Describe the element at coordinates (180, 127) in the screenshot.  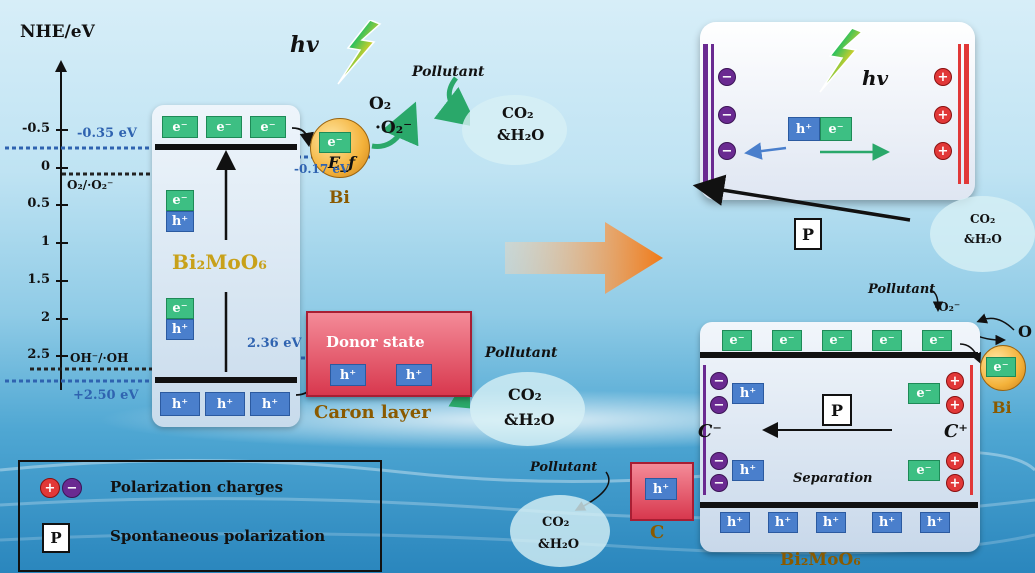
I see `cb-electron-1: e⁻` at that location.